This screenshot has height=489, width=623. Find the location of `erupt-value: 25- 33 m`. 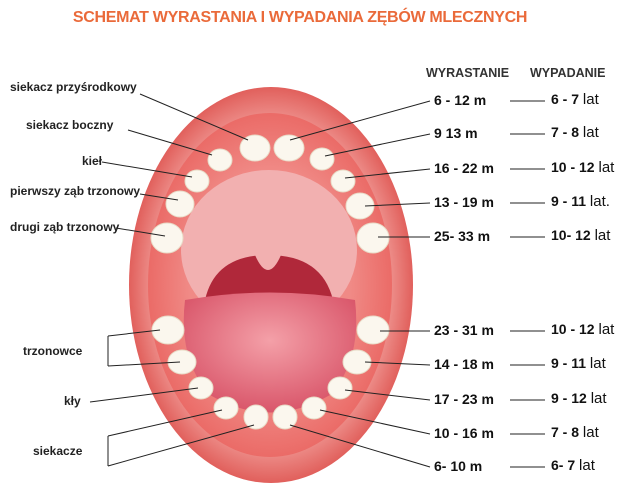

erupt-value: 25- 33 m is located at coordinates (462, 236).